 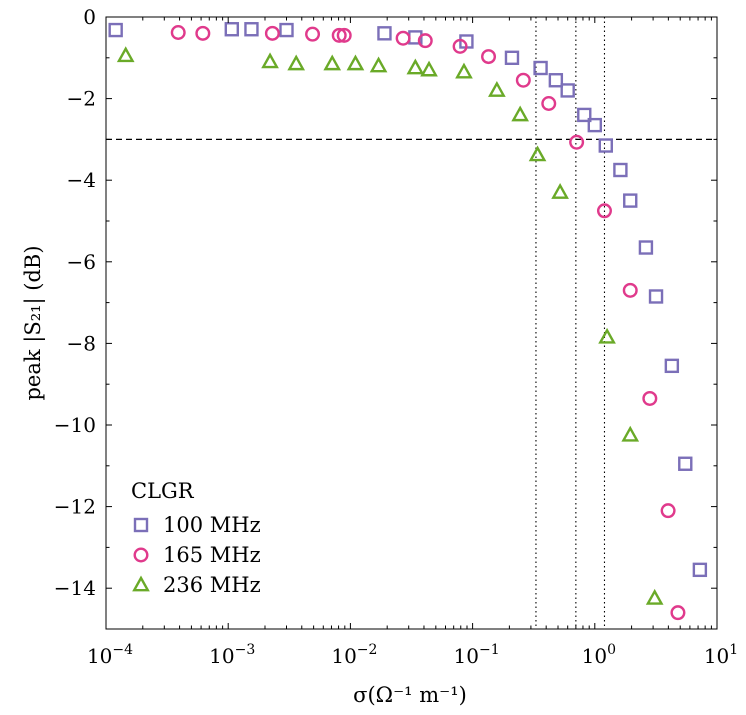 What do you see at coordinates (75, 425) in the screenshot?
I see `y-tick-label: −10` at bounding box center [75, 425].